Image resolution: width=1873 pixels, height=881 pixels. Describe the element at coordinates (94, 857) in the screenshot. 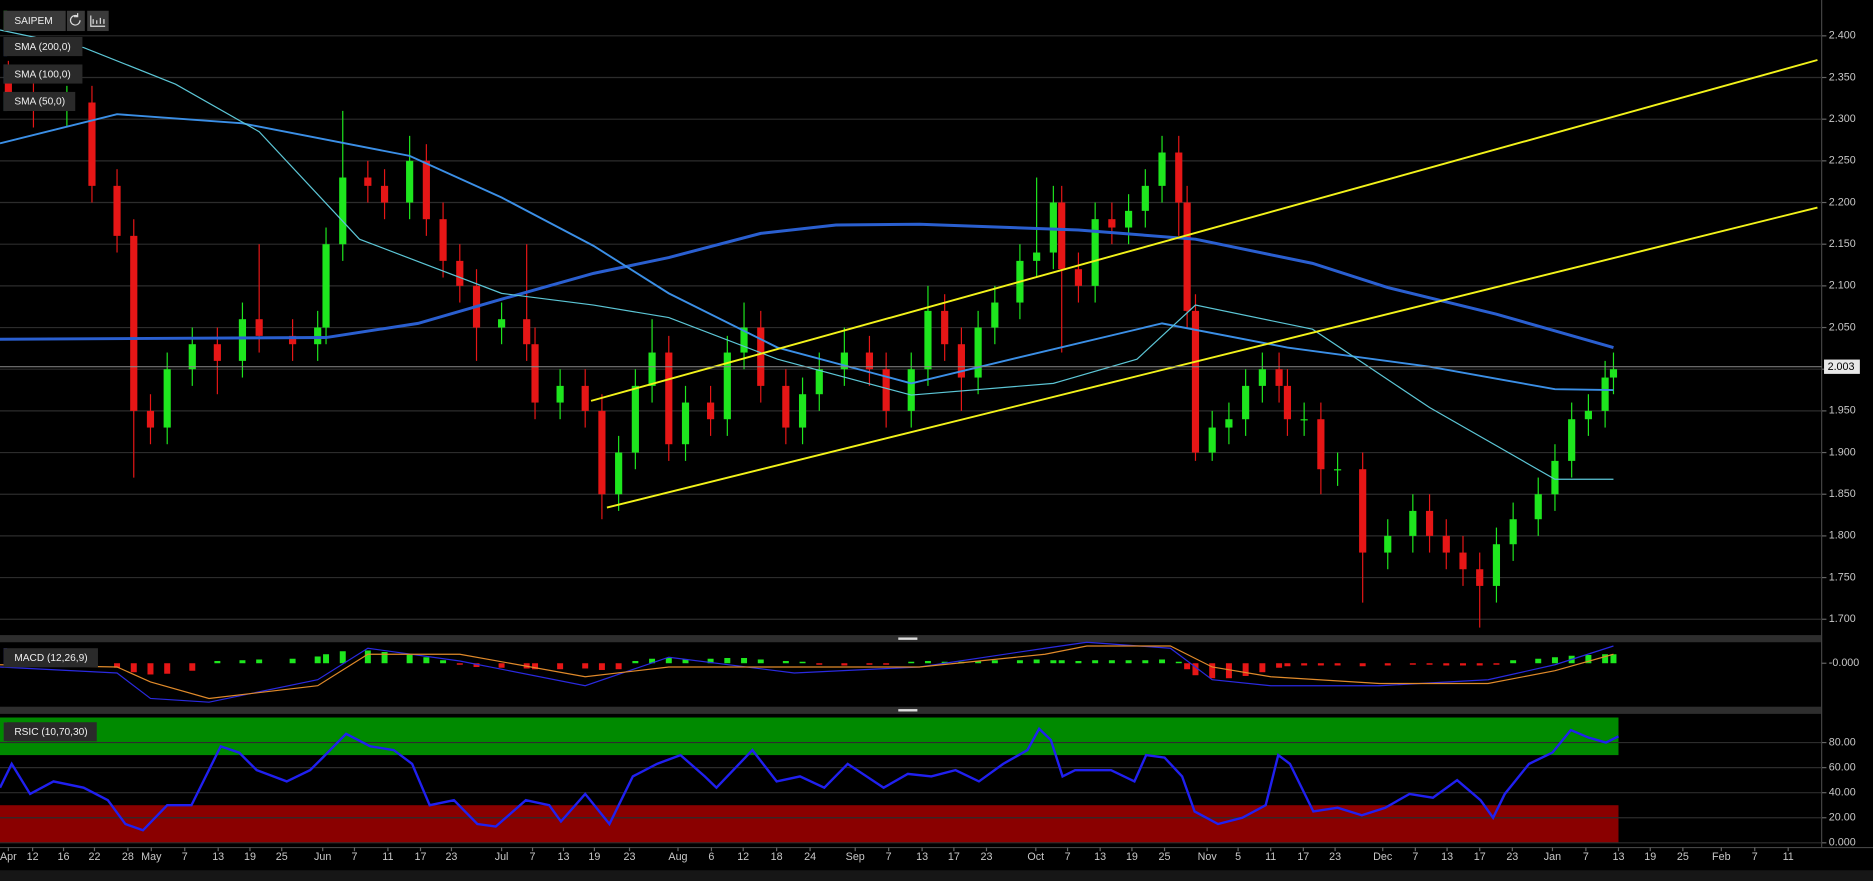

I see `x-tick-label: 22` at that location.